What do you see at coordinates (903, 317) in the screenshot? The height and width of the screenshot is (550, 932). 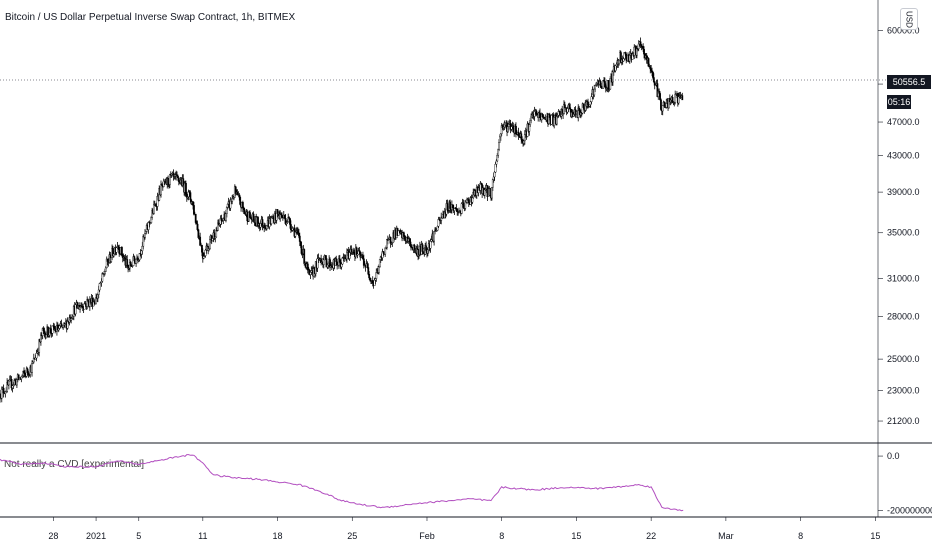 I see `price-tick-label: 28000.0` at bounding box center [903, 317].